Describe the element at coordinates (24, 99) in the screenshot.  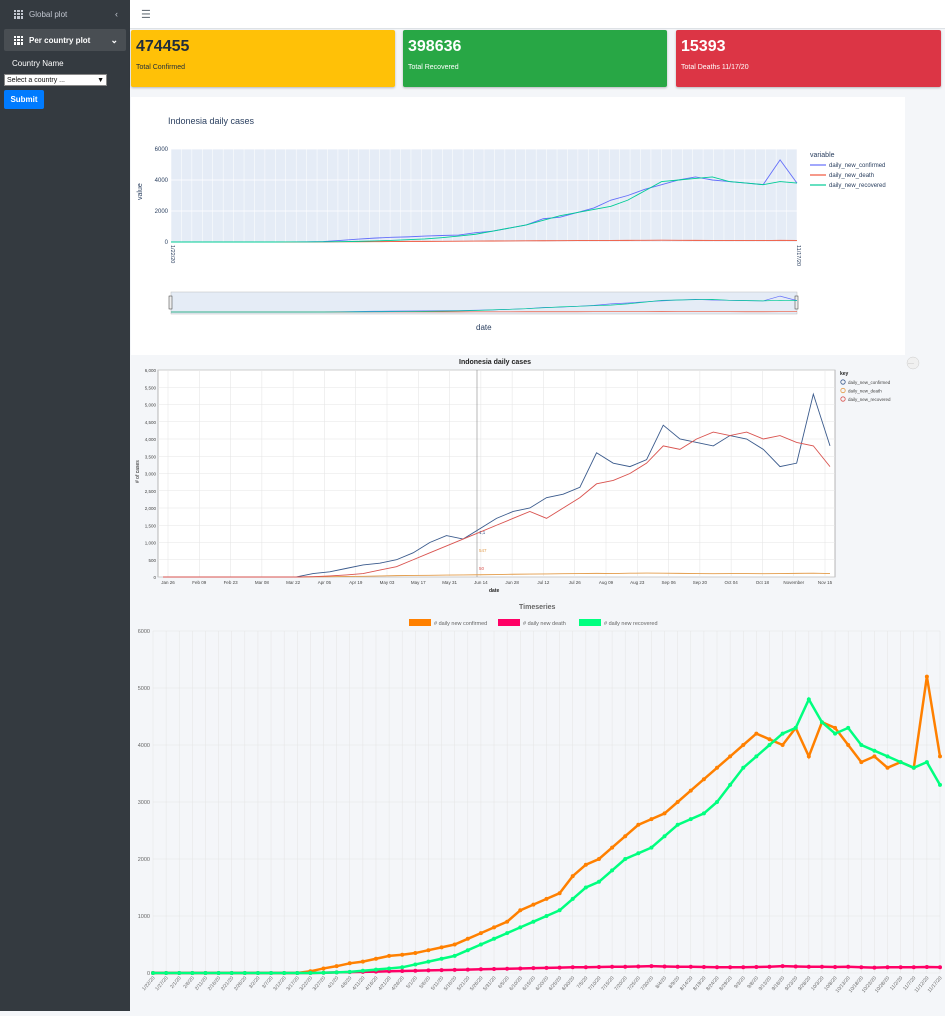
I see `submit-button: Submit` at that location.